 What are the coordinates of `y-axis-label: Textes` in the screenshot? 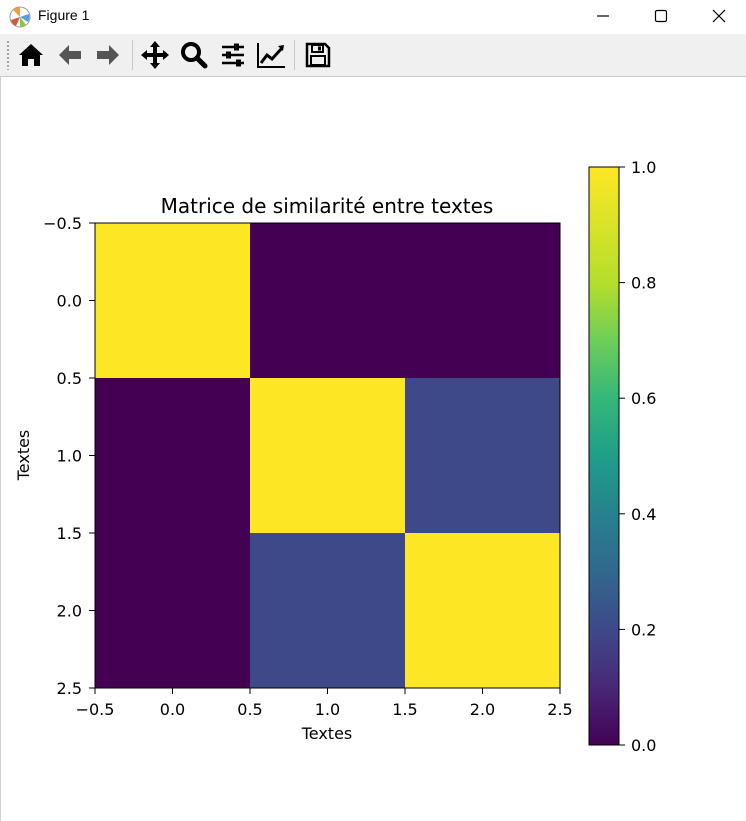 It's located at (23, 456).